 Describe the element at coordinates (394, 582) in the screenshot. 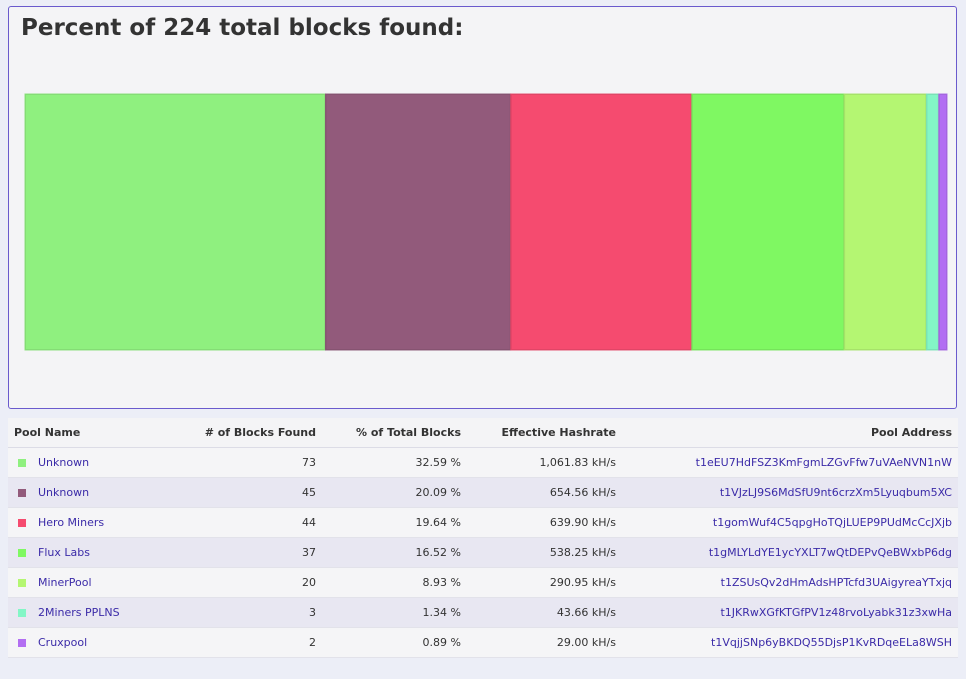

I see `percent-total-cell: 8.93 %` at that location.